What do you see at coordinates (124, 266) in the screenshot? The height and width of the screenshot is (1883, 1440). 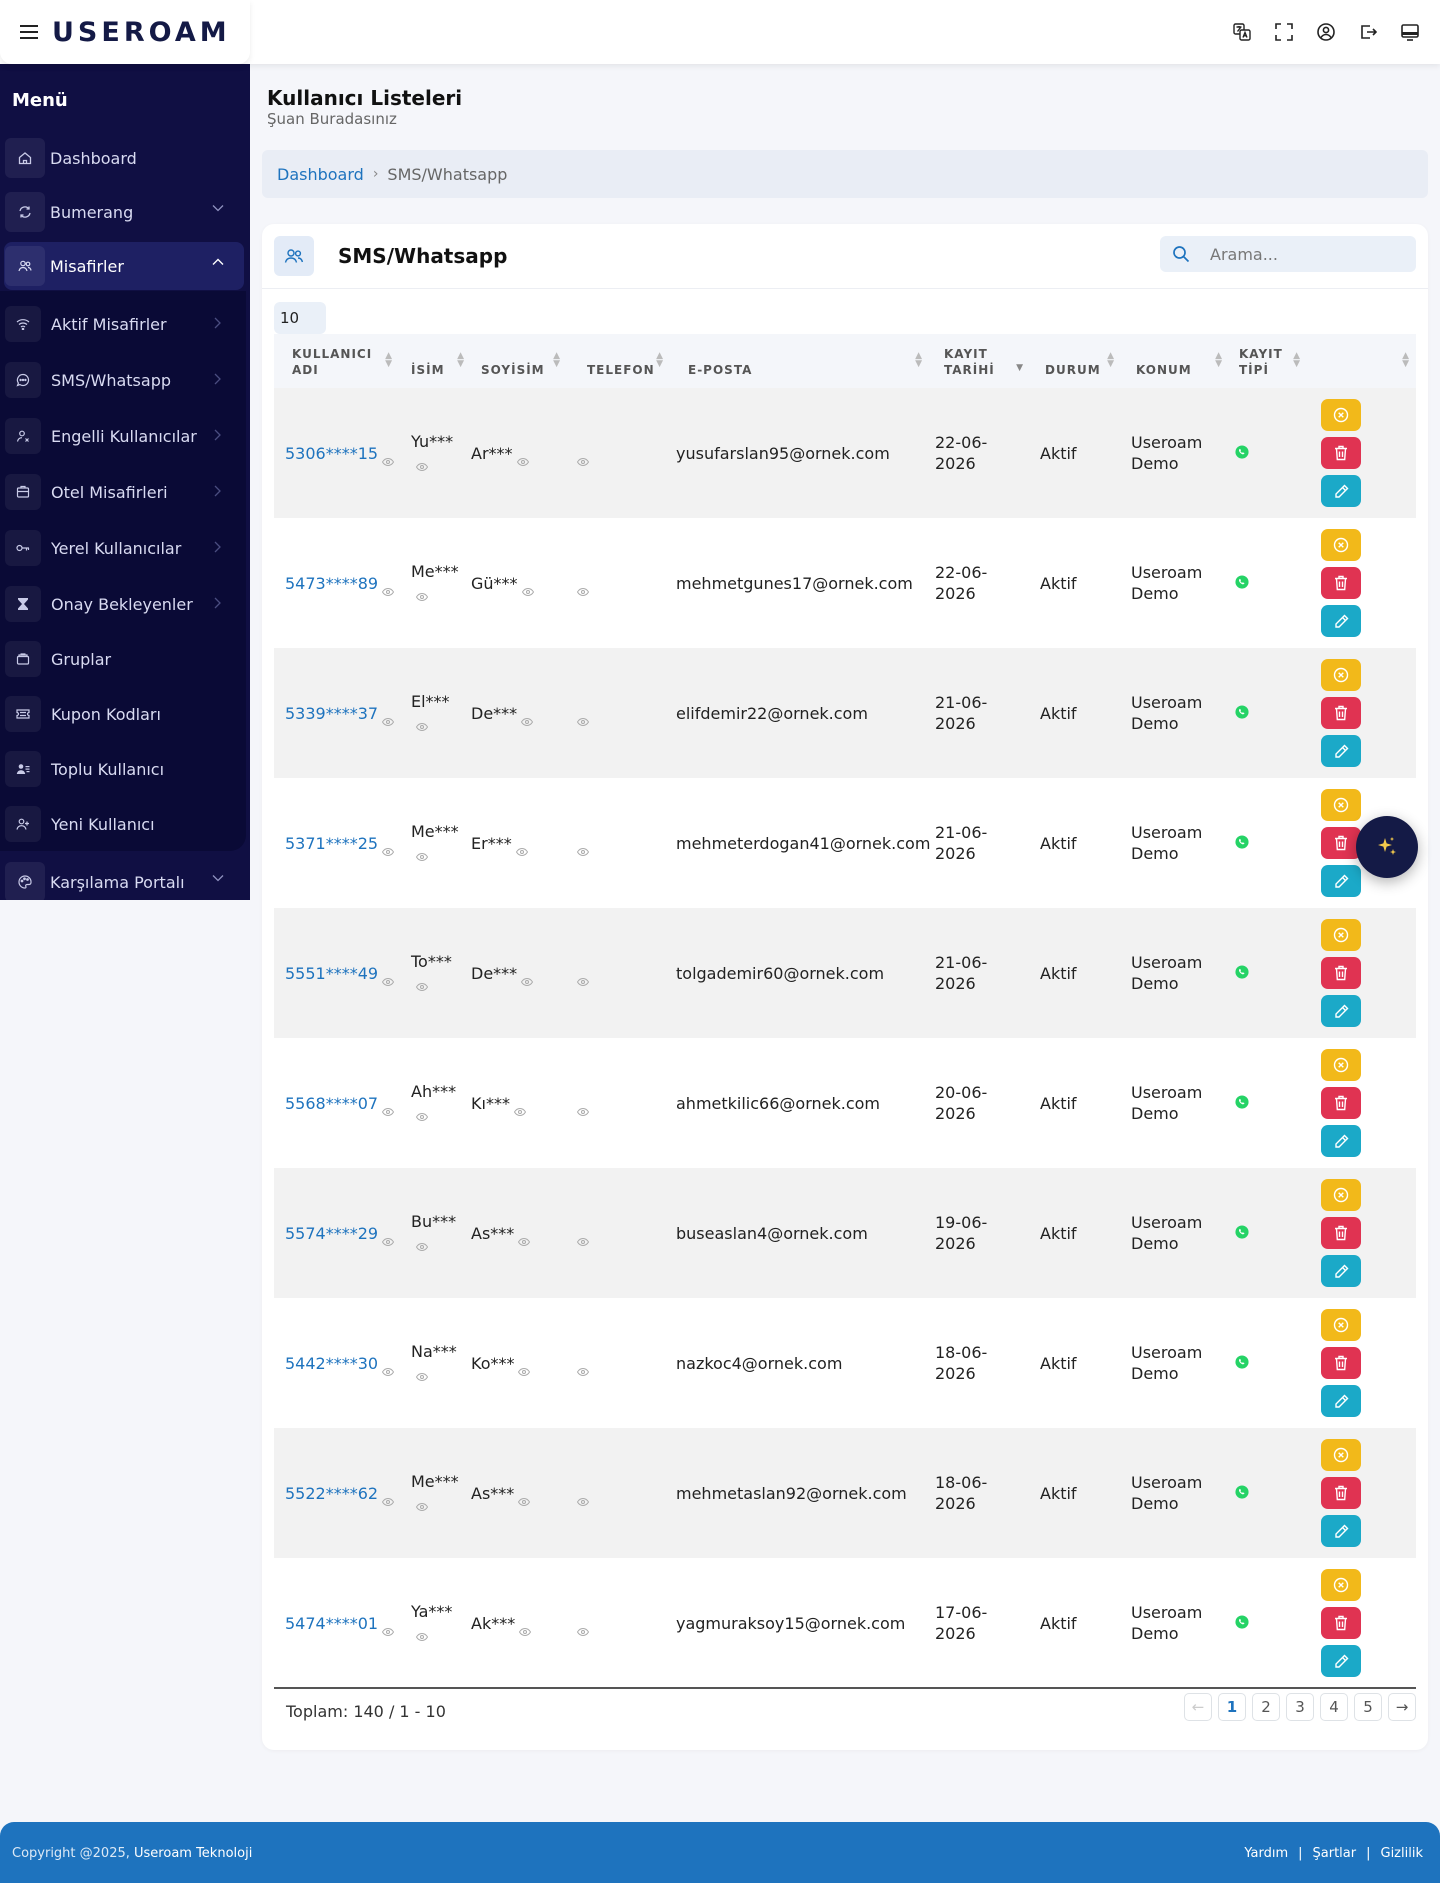 I see `sidebar-item-misafirler: Misafirler` at bounding box center [124, 266].